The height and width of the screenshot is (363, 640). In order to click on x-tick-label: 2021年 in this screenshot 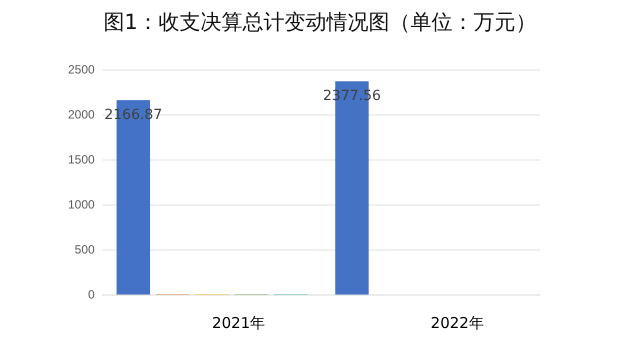, I will do `click(239, 323)`.